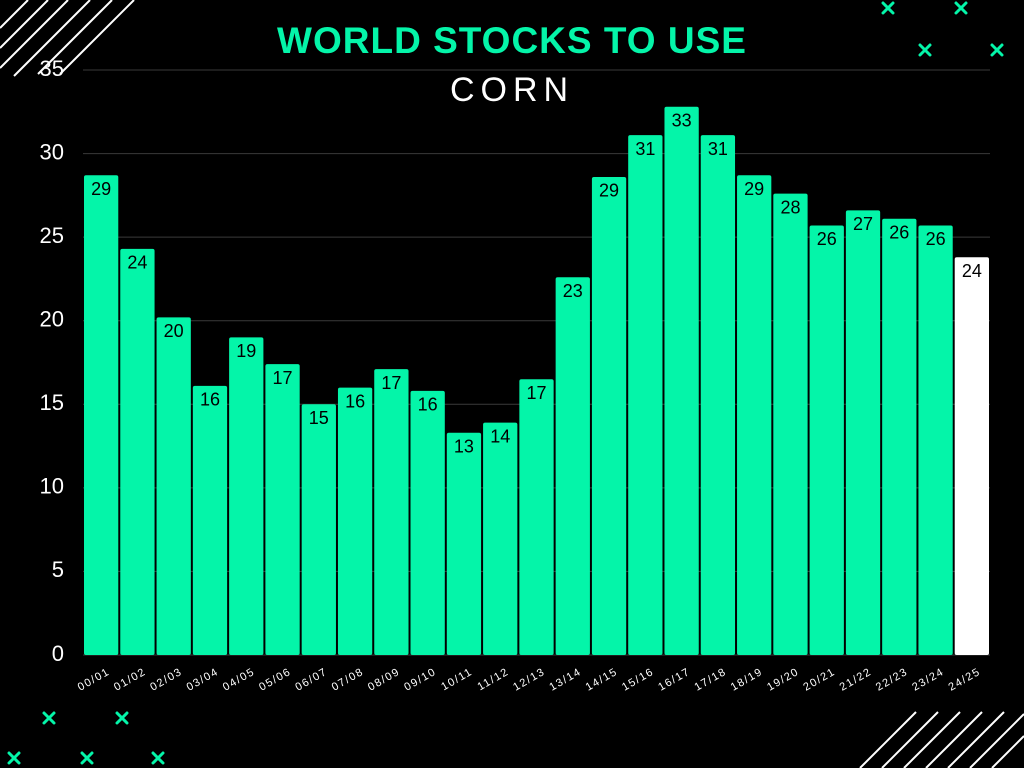 The height and width of the screenshot is (768, 1024). What do you see at coordinates (512, 40) in the screenshot?
I see `chart-title: WORLD STOCKS TO USE` at bounding box center [512, 40].